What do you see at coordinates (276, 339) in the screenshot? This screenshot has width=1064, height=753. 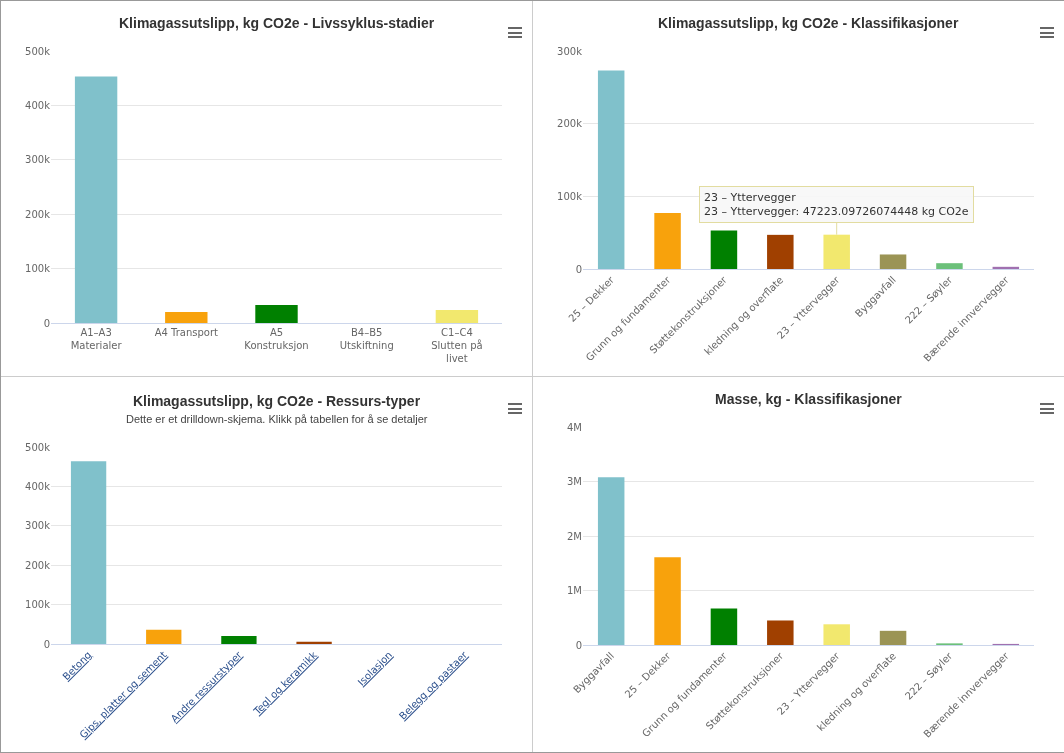 I see `x-tick-label: A5 Konstruksjon` at bounding box center [276, 339].